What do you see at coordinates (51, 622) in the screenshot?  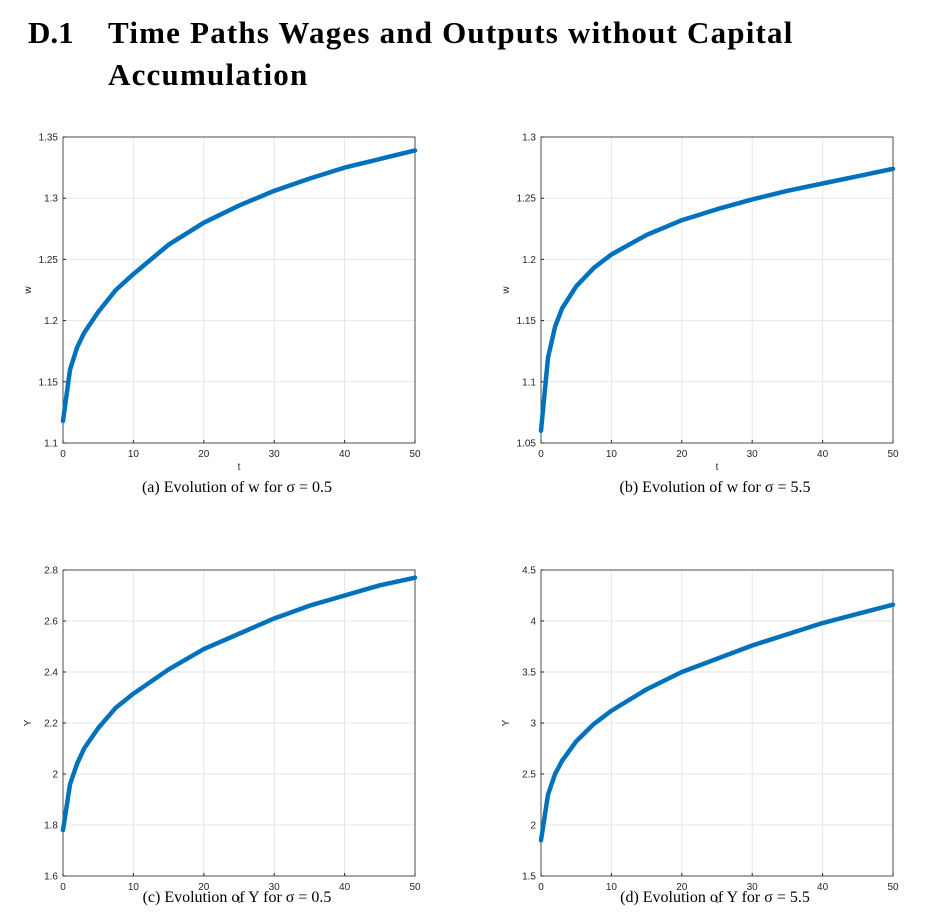 I see `y-tick-label: 2.6` at bounding box center [51, 622].